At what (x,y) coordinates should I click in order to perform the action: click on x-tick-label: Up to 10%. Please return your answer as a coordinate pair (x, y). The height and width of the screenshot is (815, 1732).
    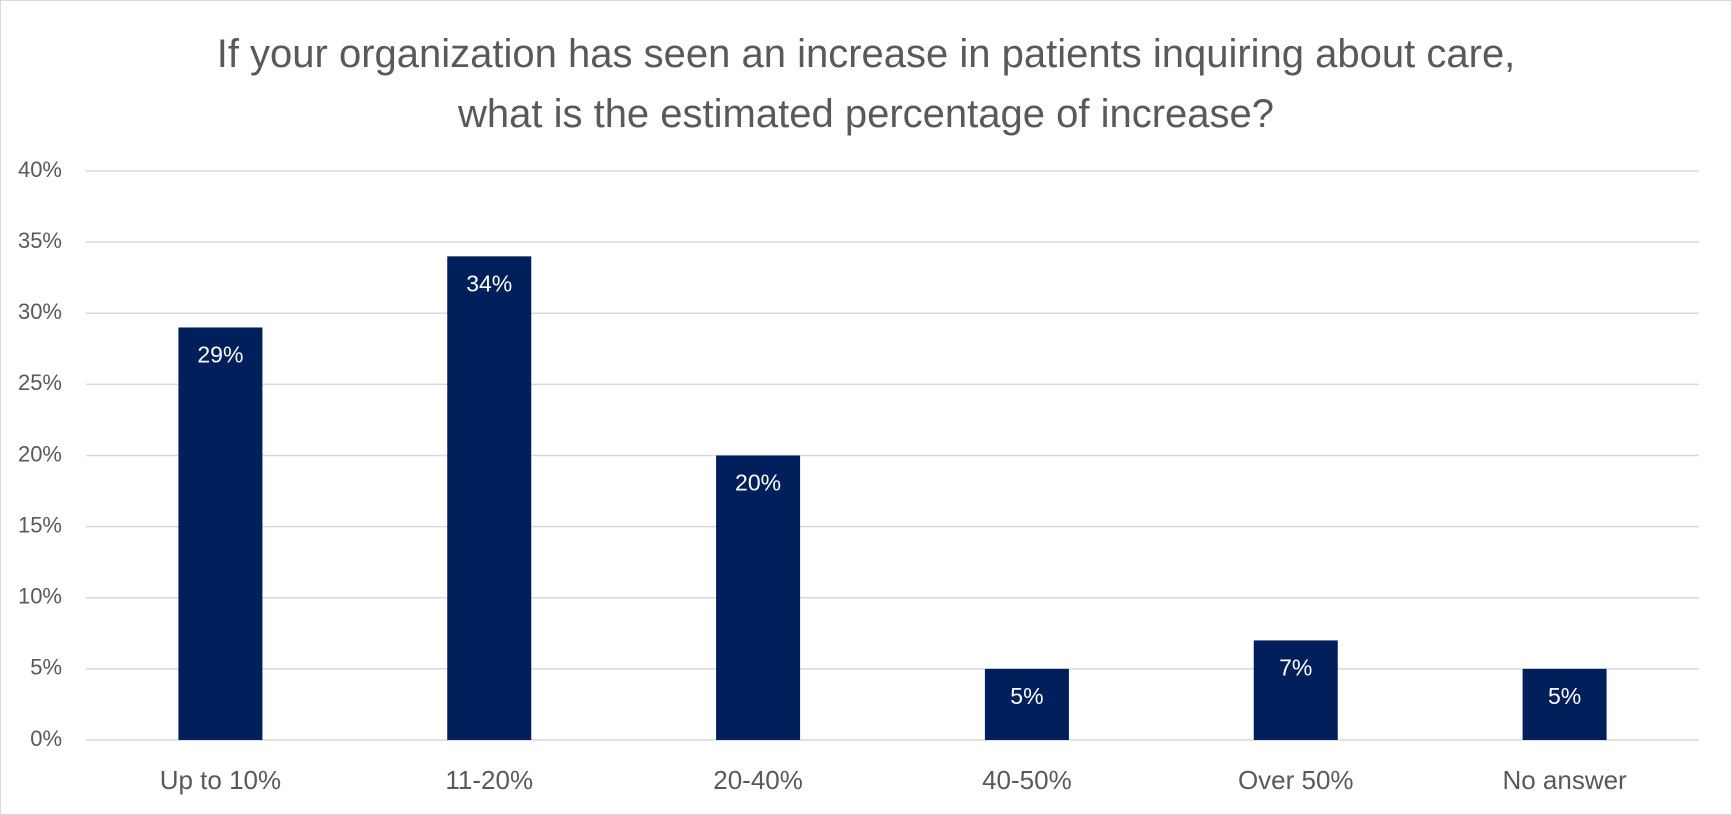
    Looking at the image, I should click on (220, 780).